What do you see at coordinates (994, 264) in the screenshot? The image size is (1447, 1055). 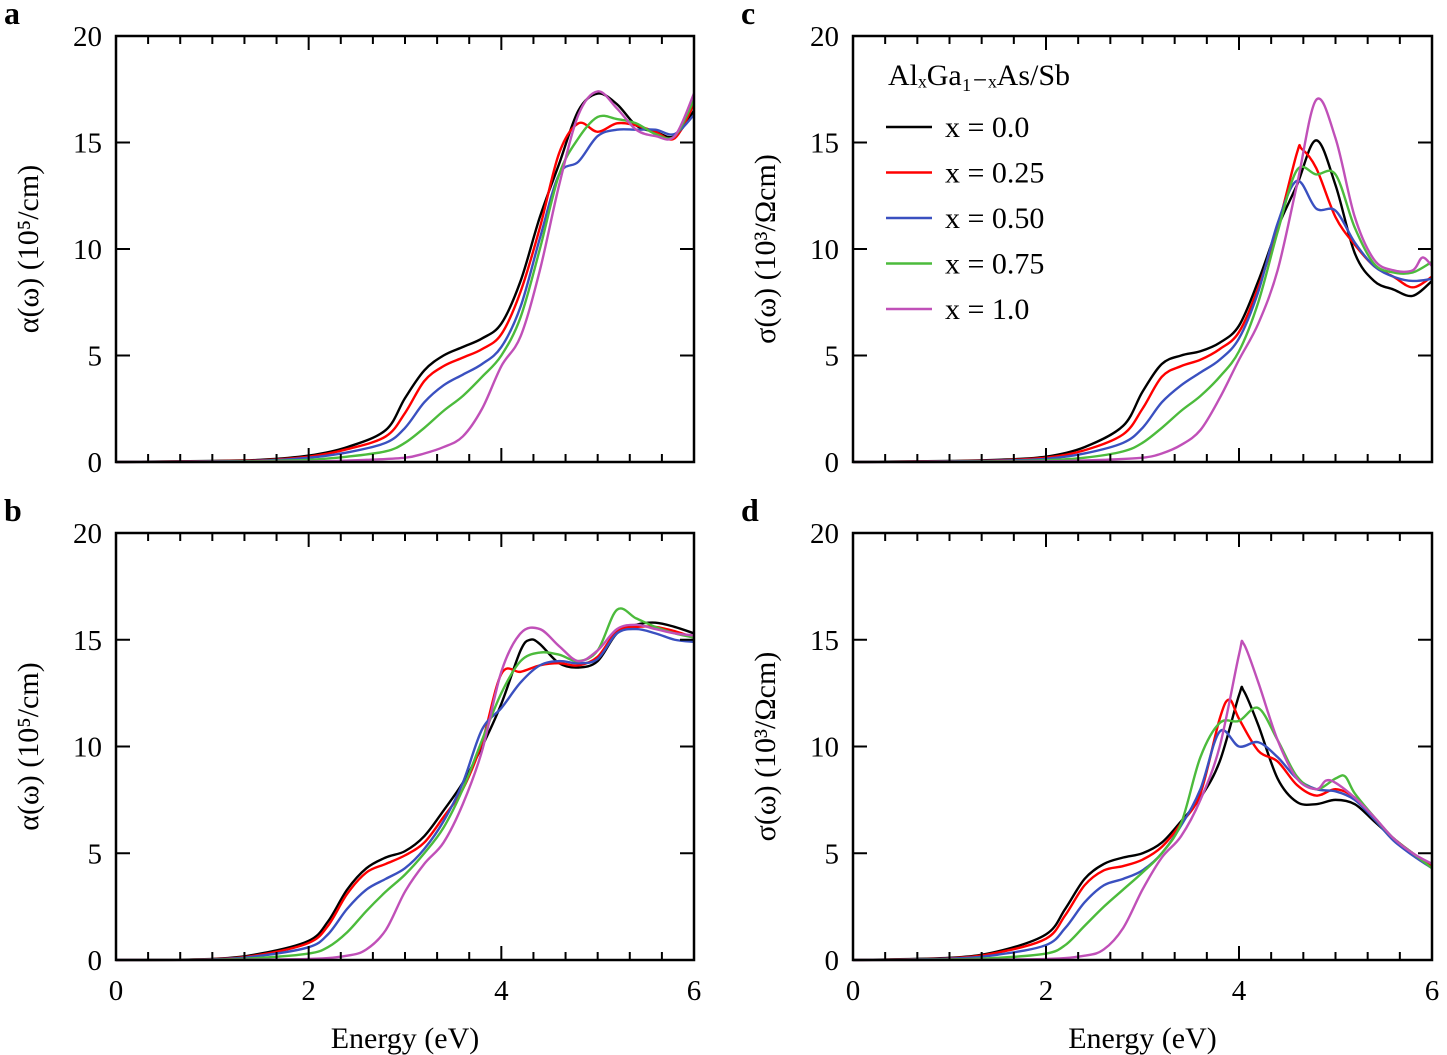 I see `legend-entry: x = 0.75` at bounding box center [994, 264].